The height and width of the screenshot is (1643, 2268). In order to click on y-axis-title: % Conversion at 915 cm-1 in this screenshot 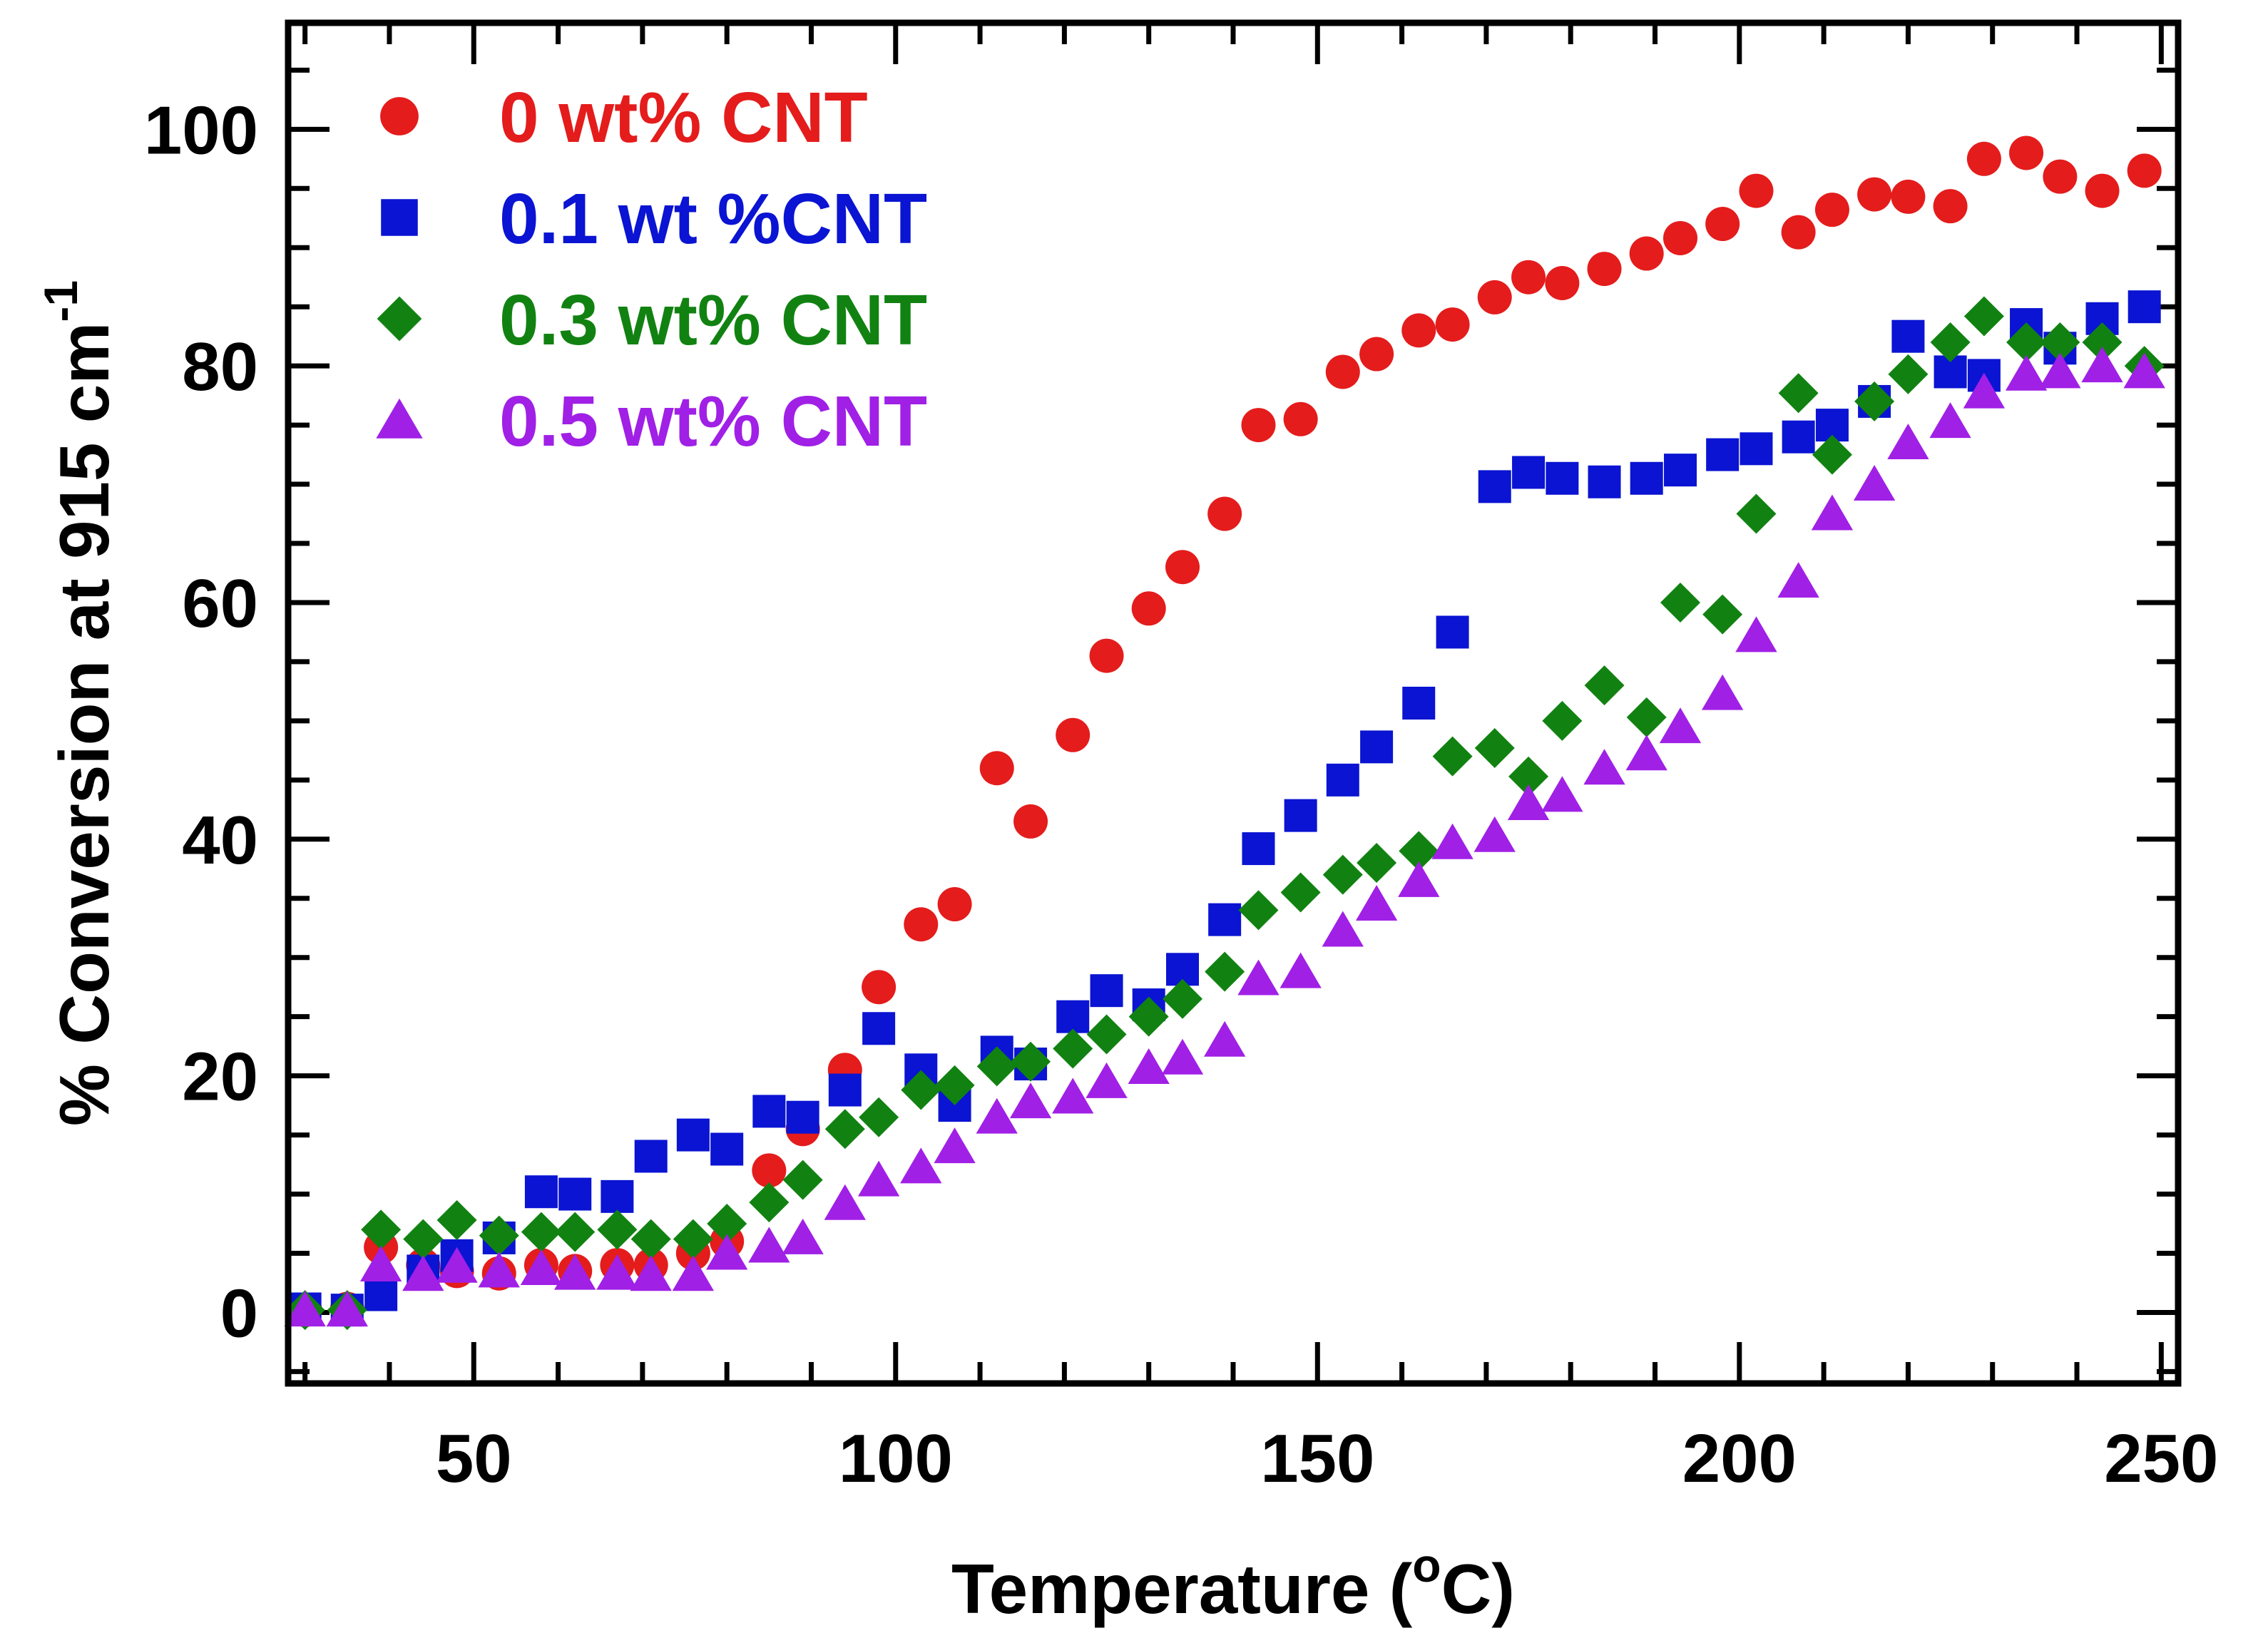, I will do `click(78, 703)`.